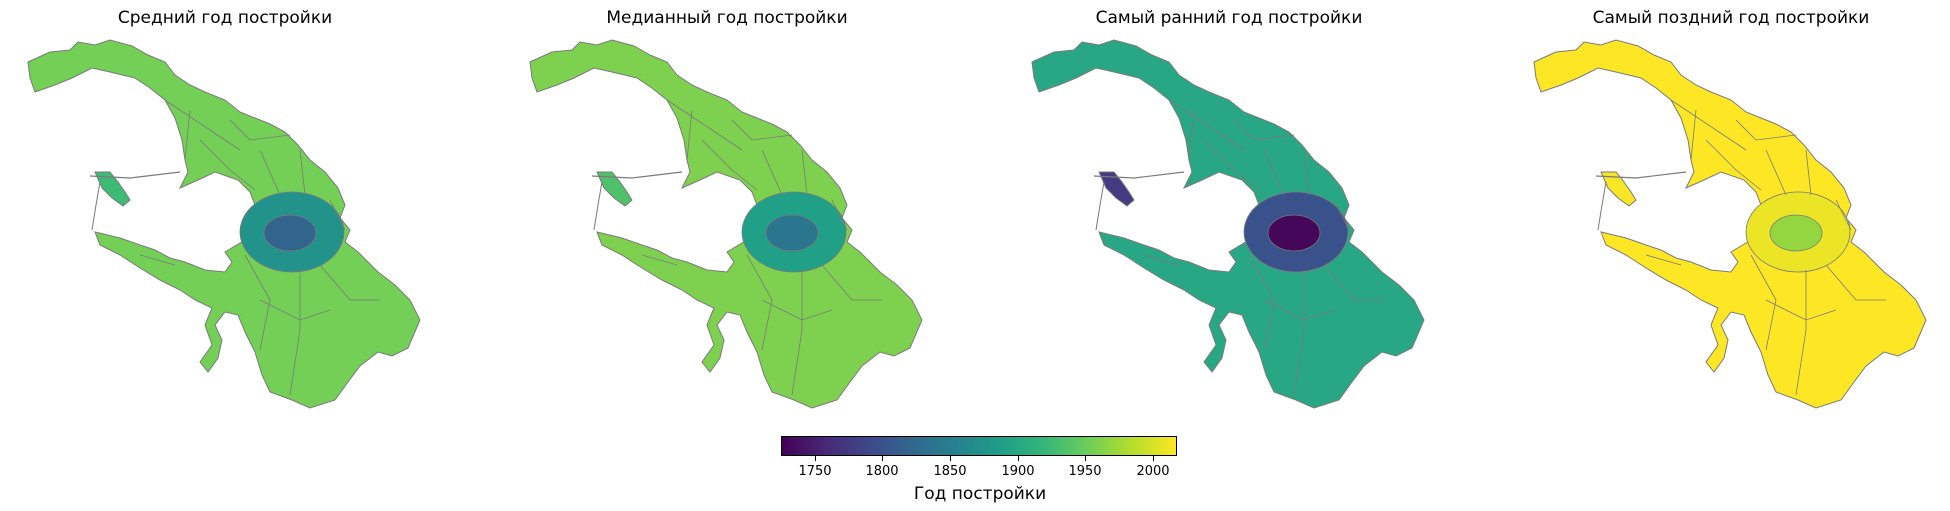 This screenshot has height=511, width=1950. What do you see at coordinates (1018, 471) in the screenshot?
I see `colorbar-tick-label: 1900` at bounding box center [1018, 471].